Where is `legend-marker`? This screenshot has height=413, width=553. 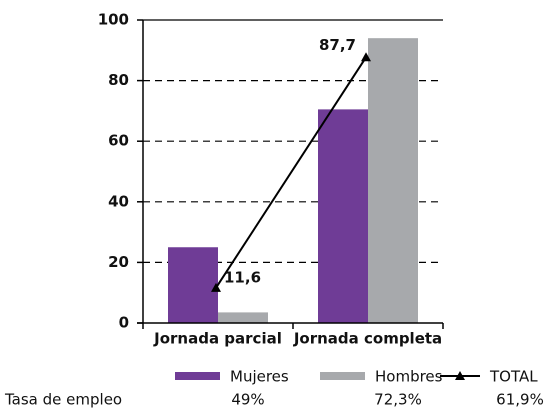 legend-marker is located at coordinates (460, 375).